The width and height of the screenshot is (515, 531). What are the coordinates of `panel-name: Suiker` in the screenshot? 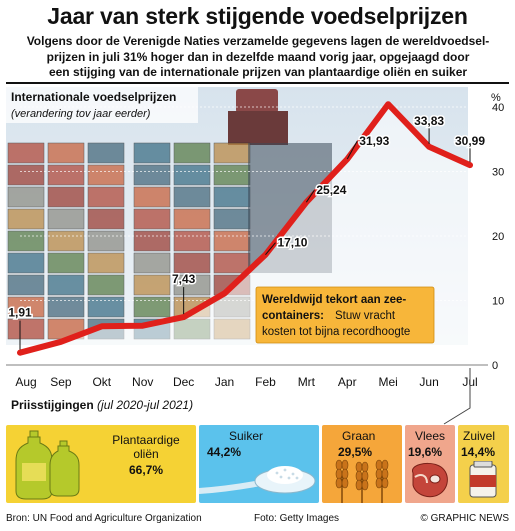 It's located at (246, 436).